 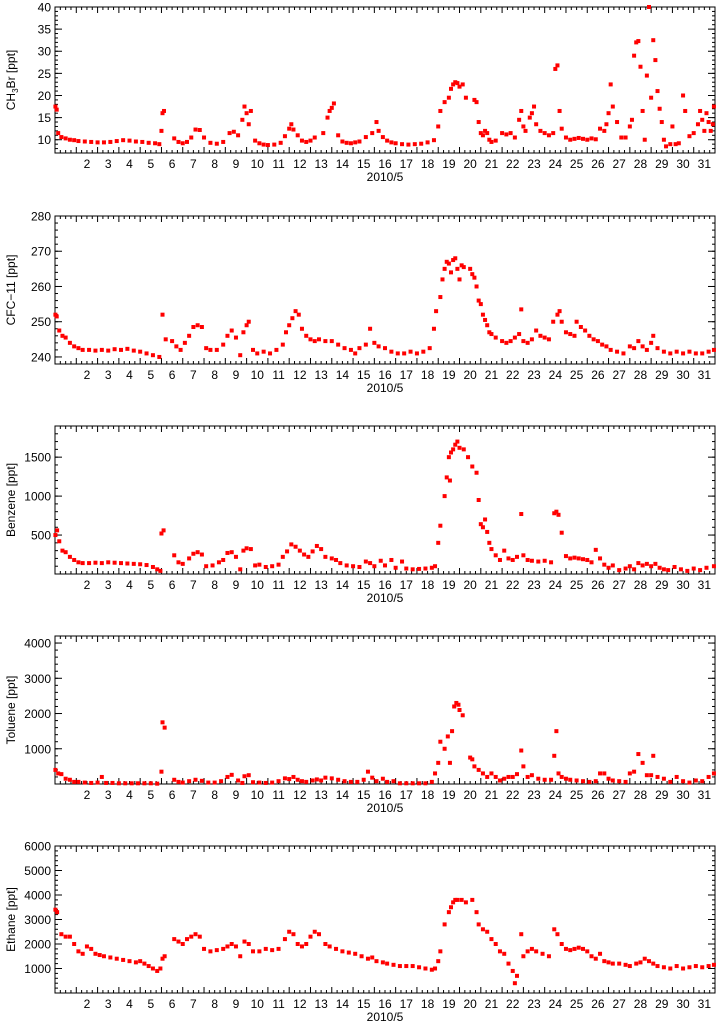 I want to click on x-tick-label: 12, so click(x=300, y=795).